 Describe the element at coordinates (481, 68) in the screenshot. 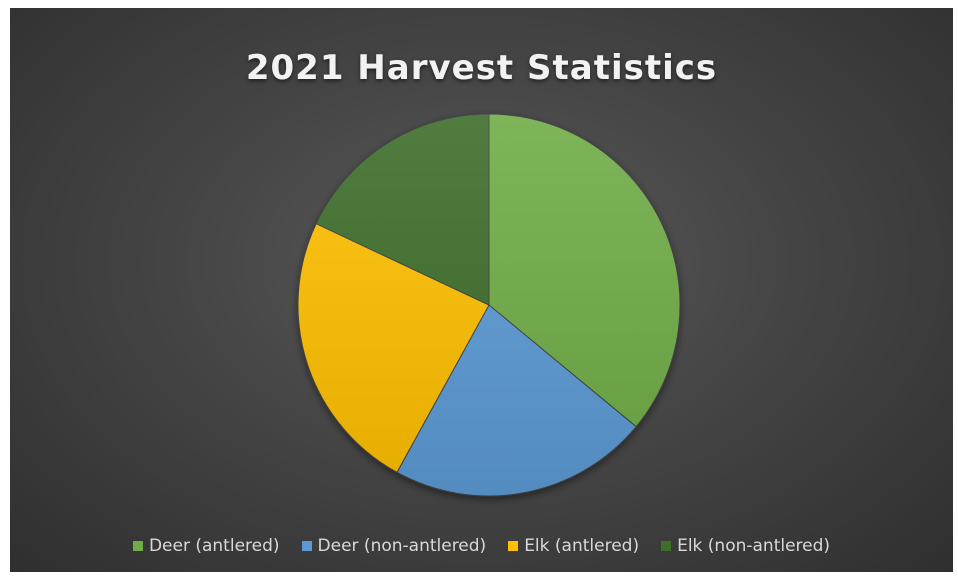

I see `chart-title: 2021 Harvest Statistics` at that location.